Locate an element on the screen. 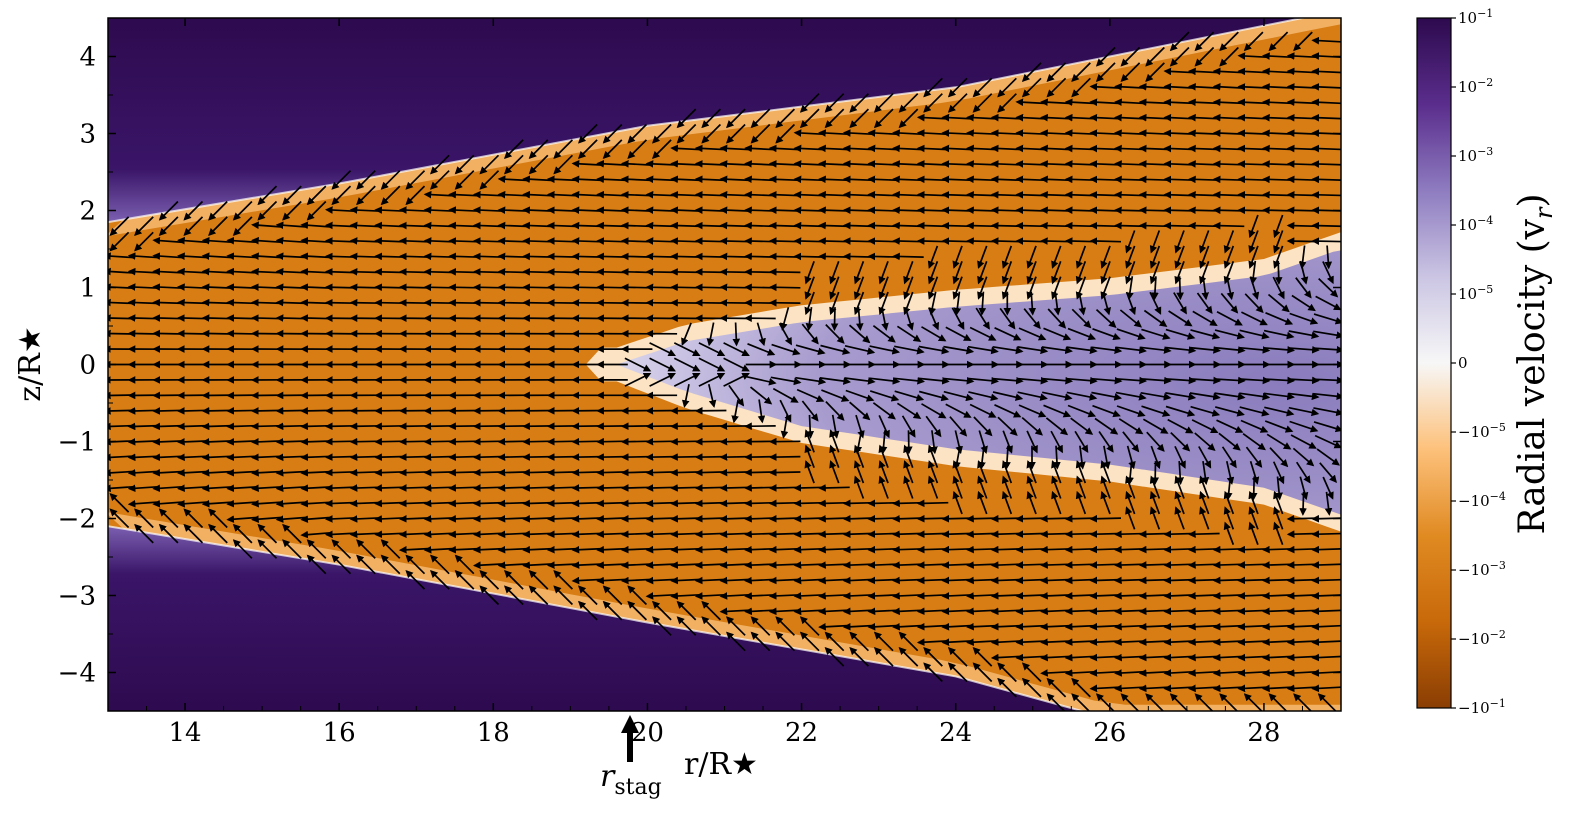 This screenshot has width=1578, height=818. y-axis-title: z/R★ is located at coordinates (30, 363).